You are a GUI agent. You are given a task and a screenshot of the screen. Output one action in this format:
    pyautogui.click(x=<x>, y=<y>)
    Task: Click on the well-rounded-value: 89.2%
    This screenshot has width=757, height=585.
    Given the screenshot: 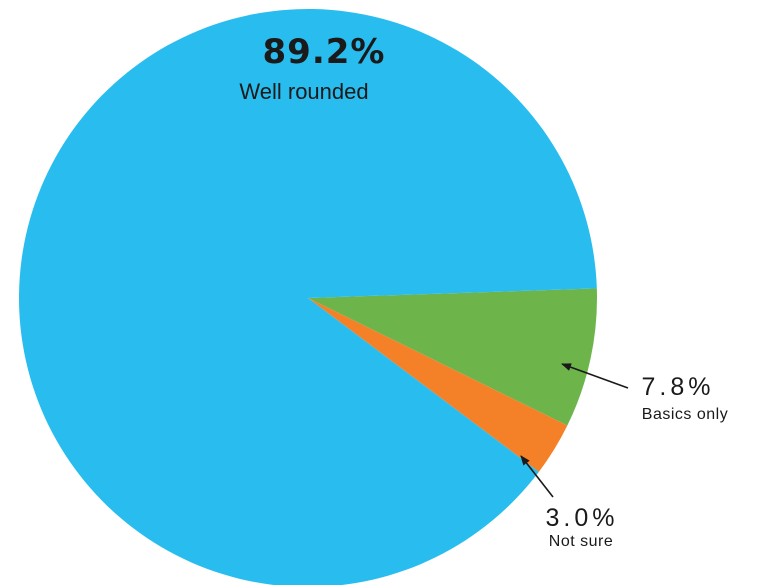 What is the action you would take?
    pyautogui.click(x=324, y=52)
    